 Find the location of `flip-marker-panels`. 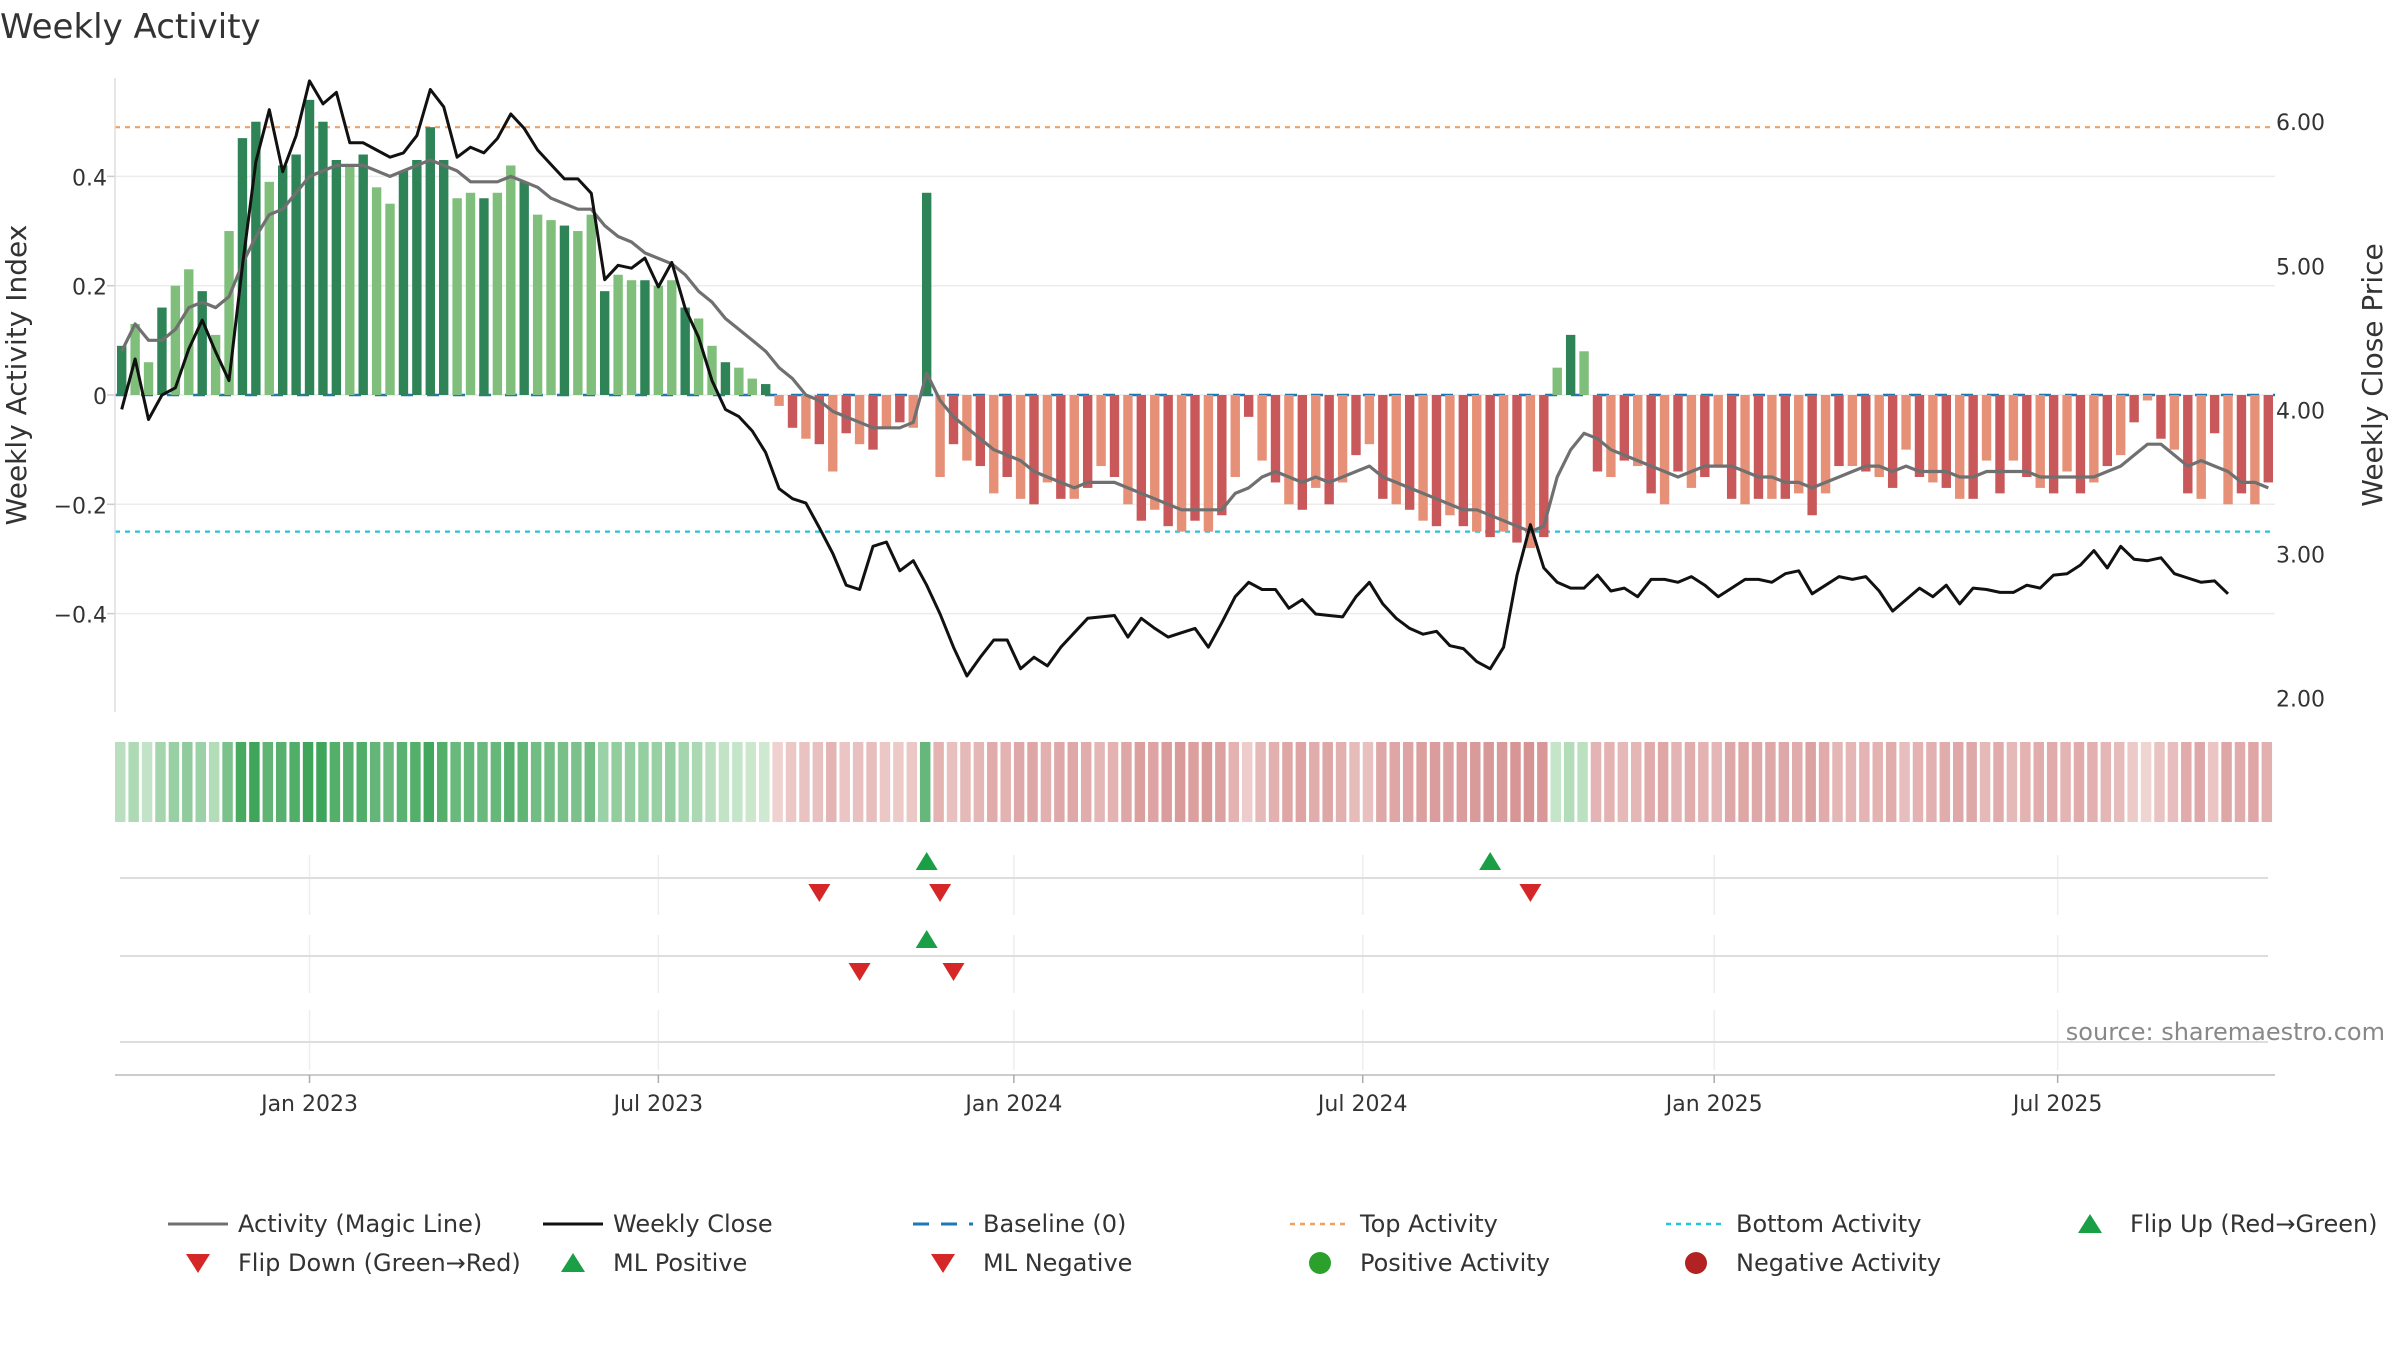

flip-marker-panels is located at coordinates (1194, 961).